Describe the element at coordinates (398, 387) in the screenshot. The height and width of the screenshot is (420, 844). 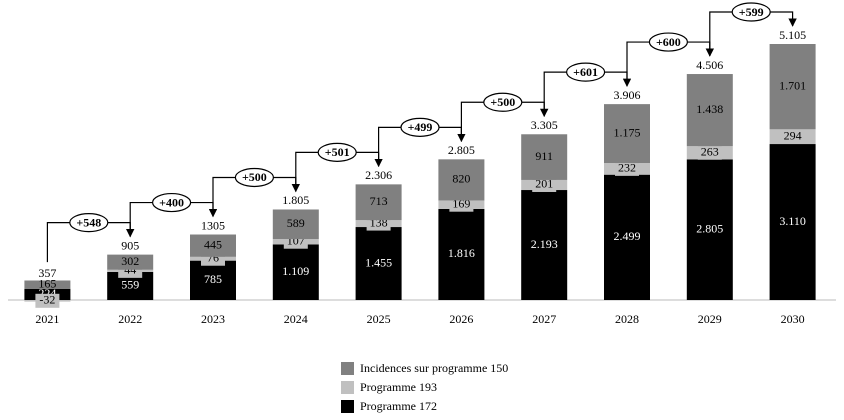
I see `legend-label: Programme 193` at that location.